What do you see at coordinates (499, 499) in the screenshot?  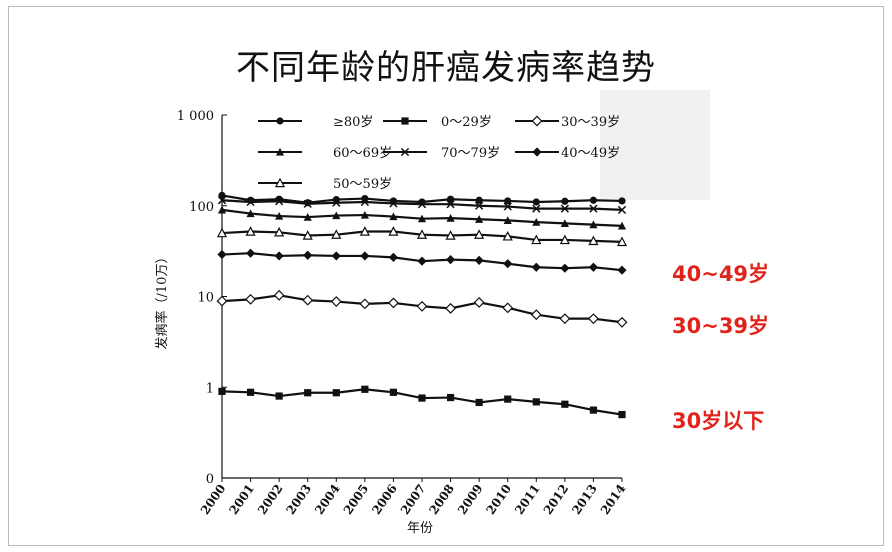 I see `x-tick-label: 2010` at bounding box center [499, 499].